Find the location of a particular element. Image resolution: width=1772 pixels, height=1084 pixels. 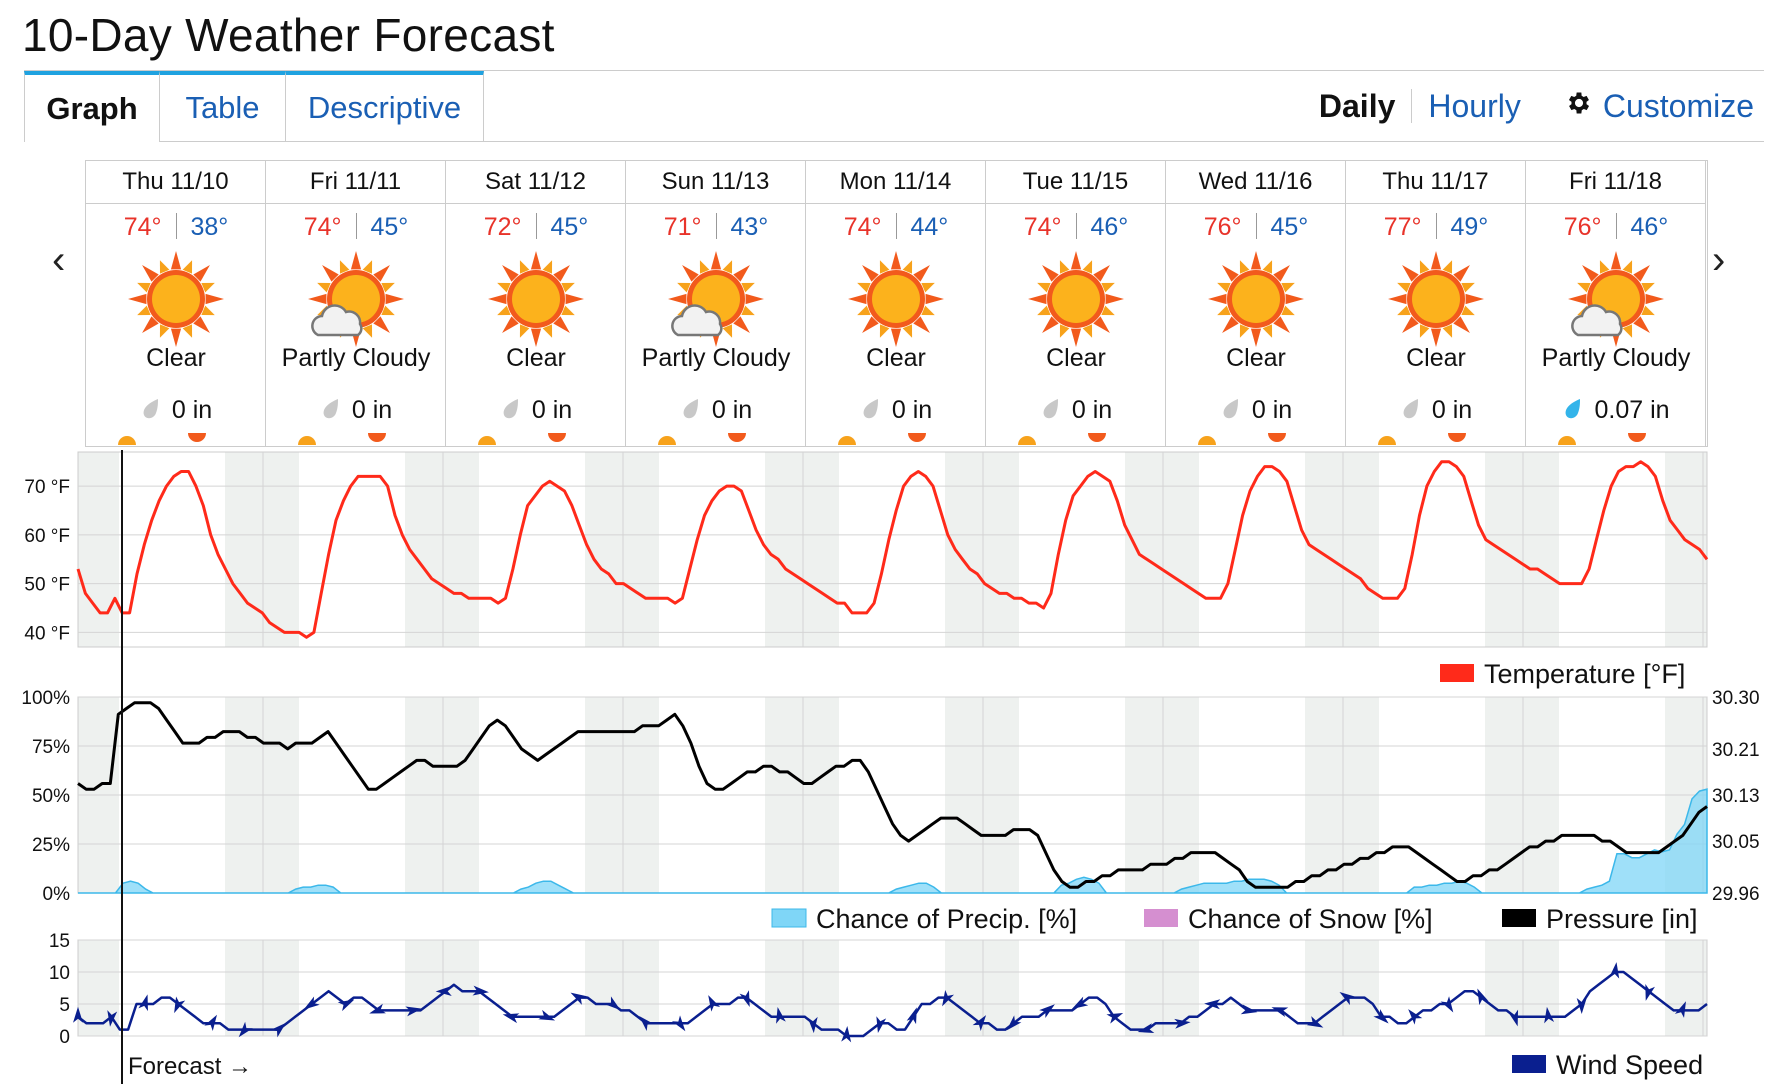

temp-ytick-label: 40 °F is located at coordinates (47, 633).